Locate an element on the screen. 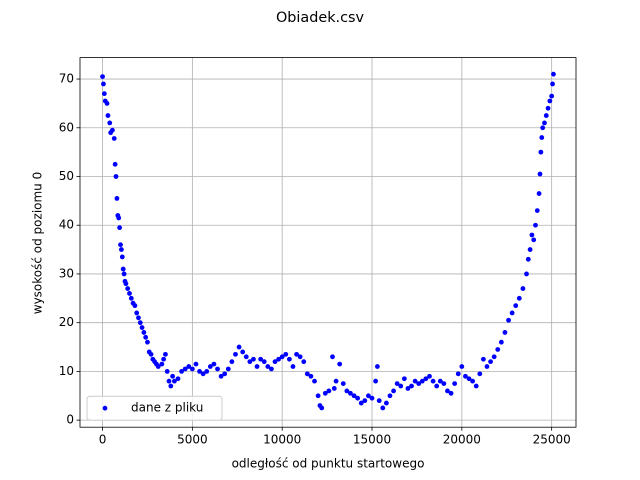 This screenshot has height=480, width=640. y-tick-label: 30 is located at coordinates (66, 273).